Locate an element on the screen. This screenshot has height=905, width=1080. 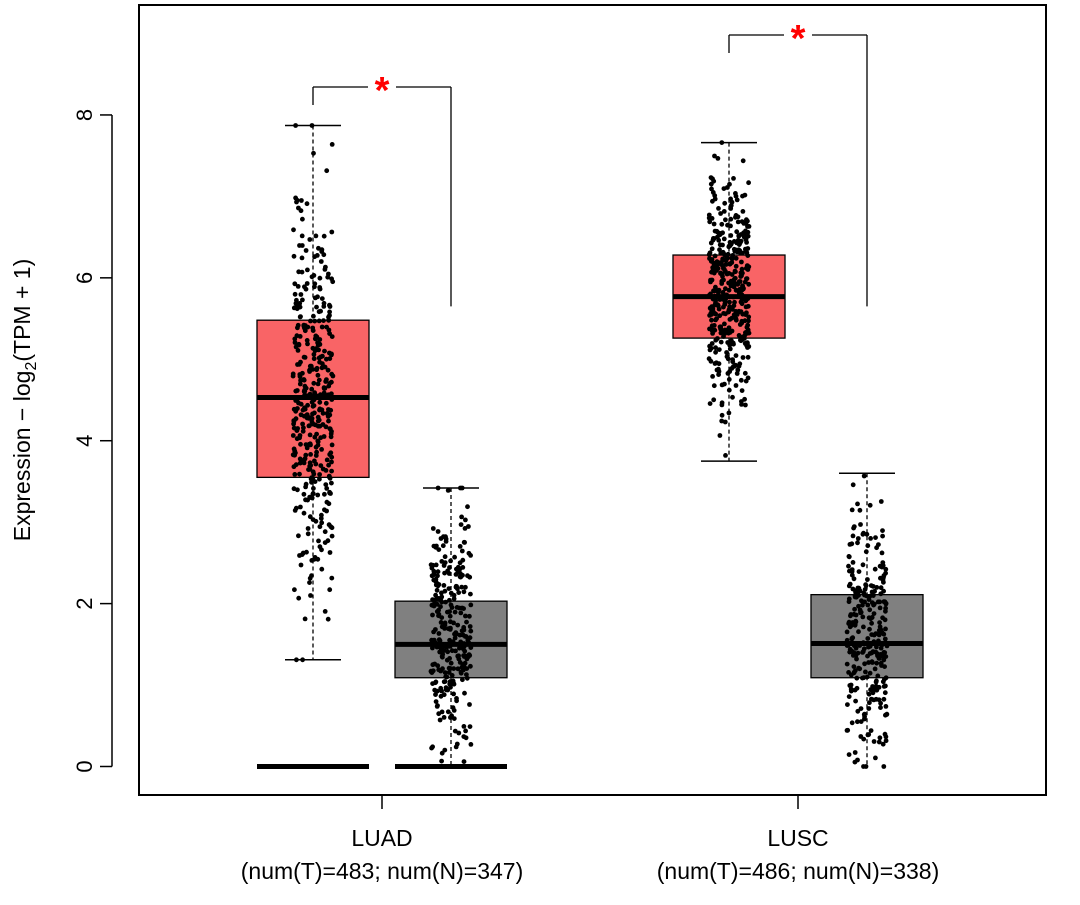
y-tick-label: 2 is located at coordinates (84, 603).